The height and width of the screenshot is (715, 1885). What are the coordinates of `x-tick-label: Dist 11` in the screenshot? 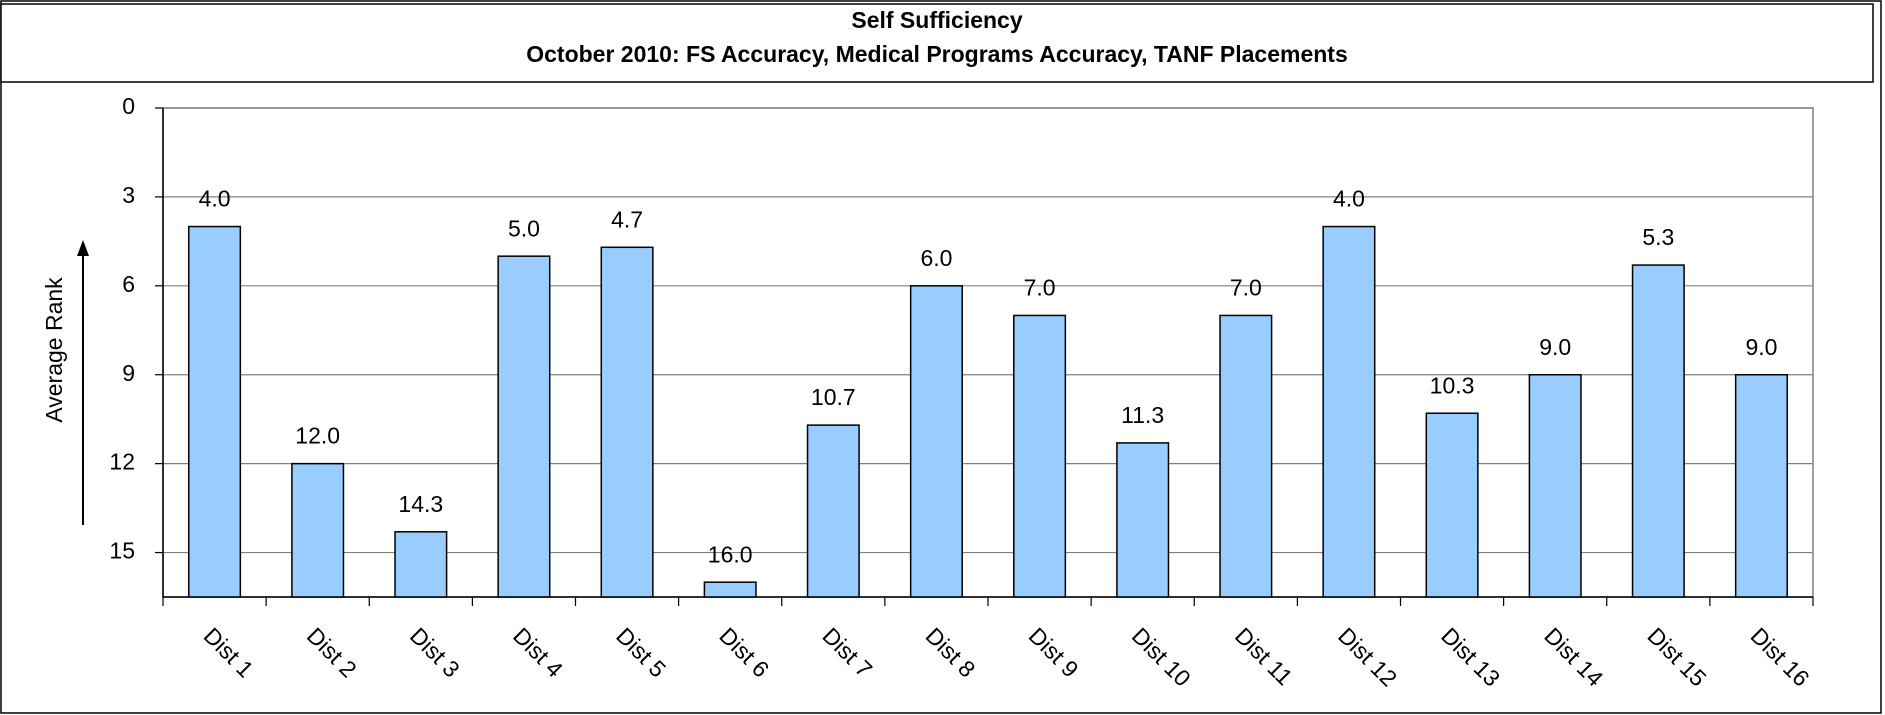 It's located at (1264, 656).